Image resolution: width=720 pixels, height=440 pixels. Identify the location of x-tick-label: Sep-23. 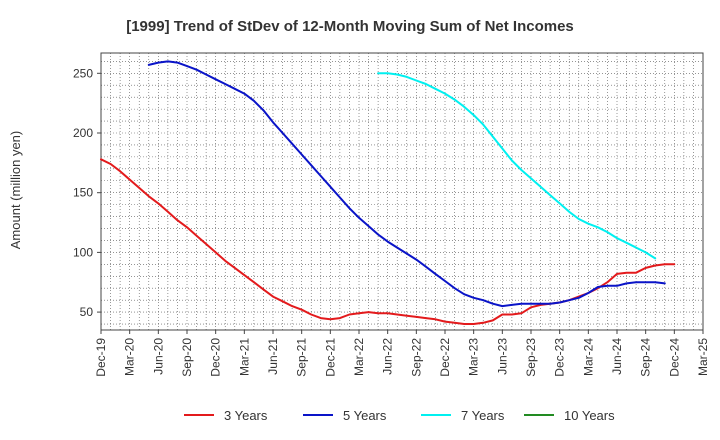
(531, 357).